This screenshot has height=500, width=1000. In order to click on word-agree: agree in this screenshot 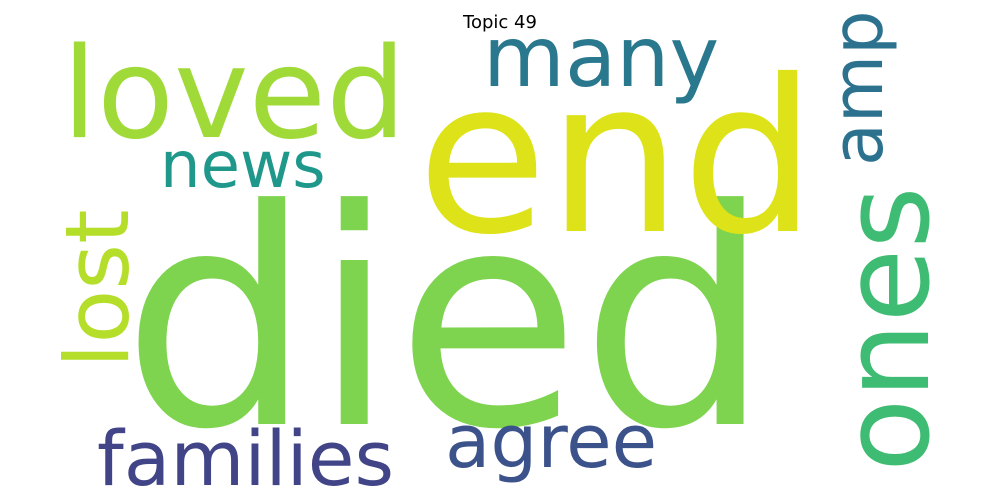, I will do `click(551, 442)`.